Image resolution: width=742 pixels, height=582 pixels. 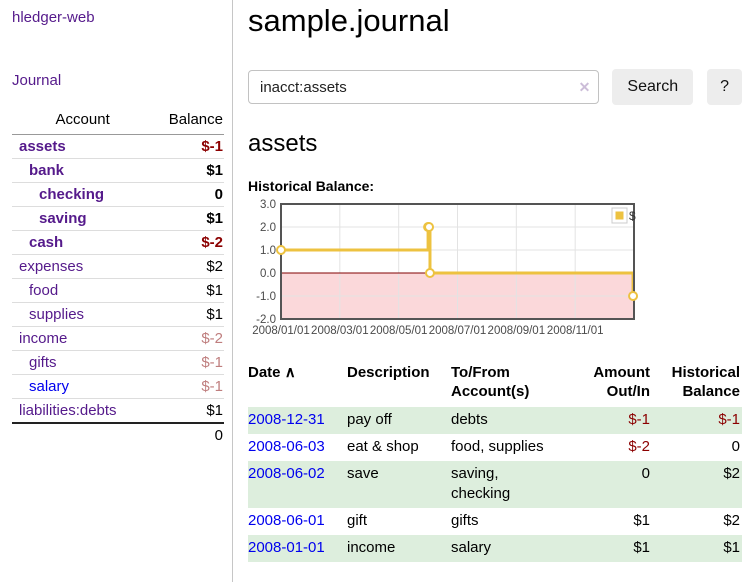 I want to click on register-row: 2008-12-31 pay off debts $-1 $-1, so click(x=495, y=420).